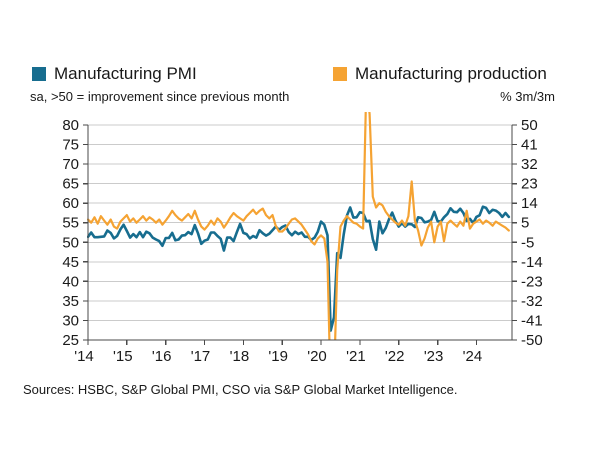 The image size is (600, 450). Describe the element at coordinates (201, 356) in the screenshot. I see `svg-text: '17` at that location.